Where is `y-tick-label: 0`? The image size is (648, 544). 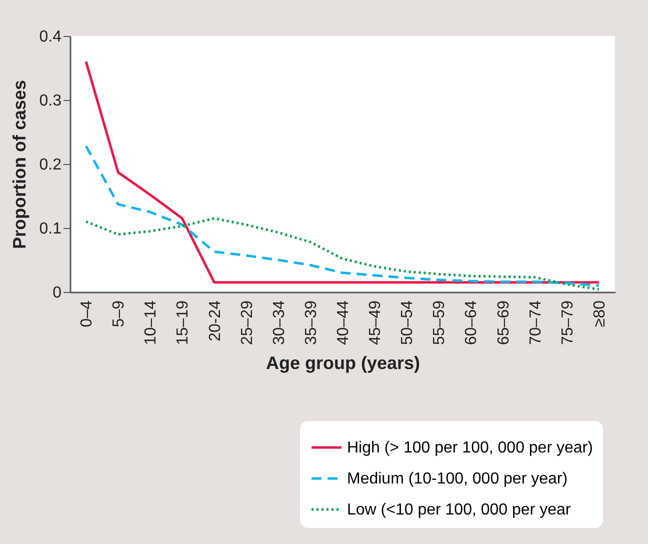
y-tick-label: 0 is located at coordinates (57, 293).